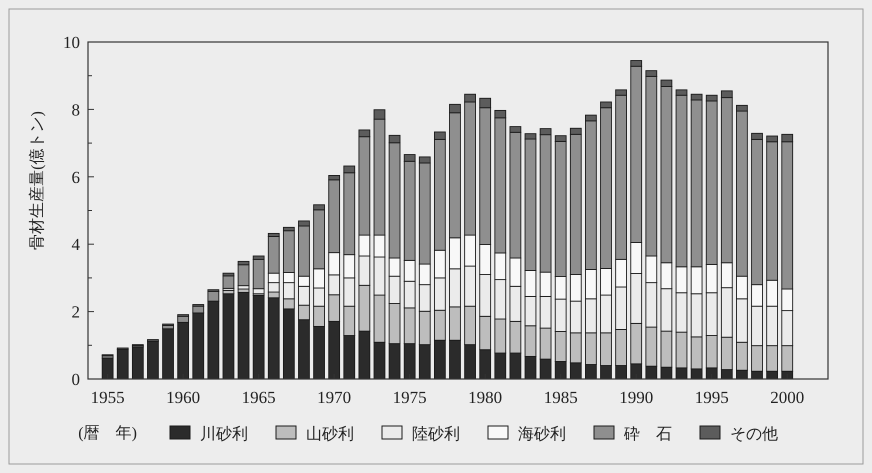 This screenshot has height=473, width=872. What do you see at coordinates (409, 397) in the screenshot?
I see `x-tick-label: 1975` at bounding box center [409, 397].